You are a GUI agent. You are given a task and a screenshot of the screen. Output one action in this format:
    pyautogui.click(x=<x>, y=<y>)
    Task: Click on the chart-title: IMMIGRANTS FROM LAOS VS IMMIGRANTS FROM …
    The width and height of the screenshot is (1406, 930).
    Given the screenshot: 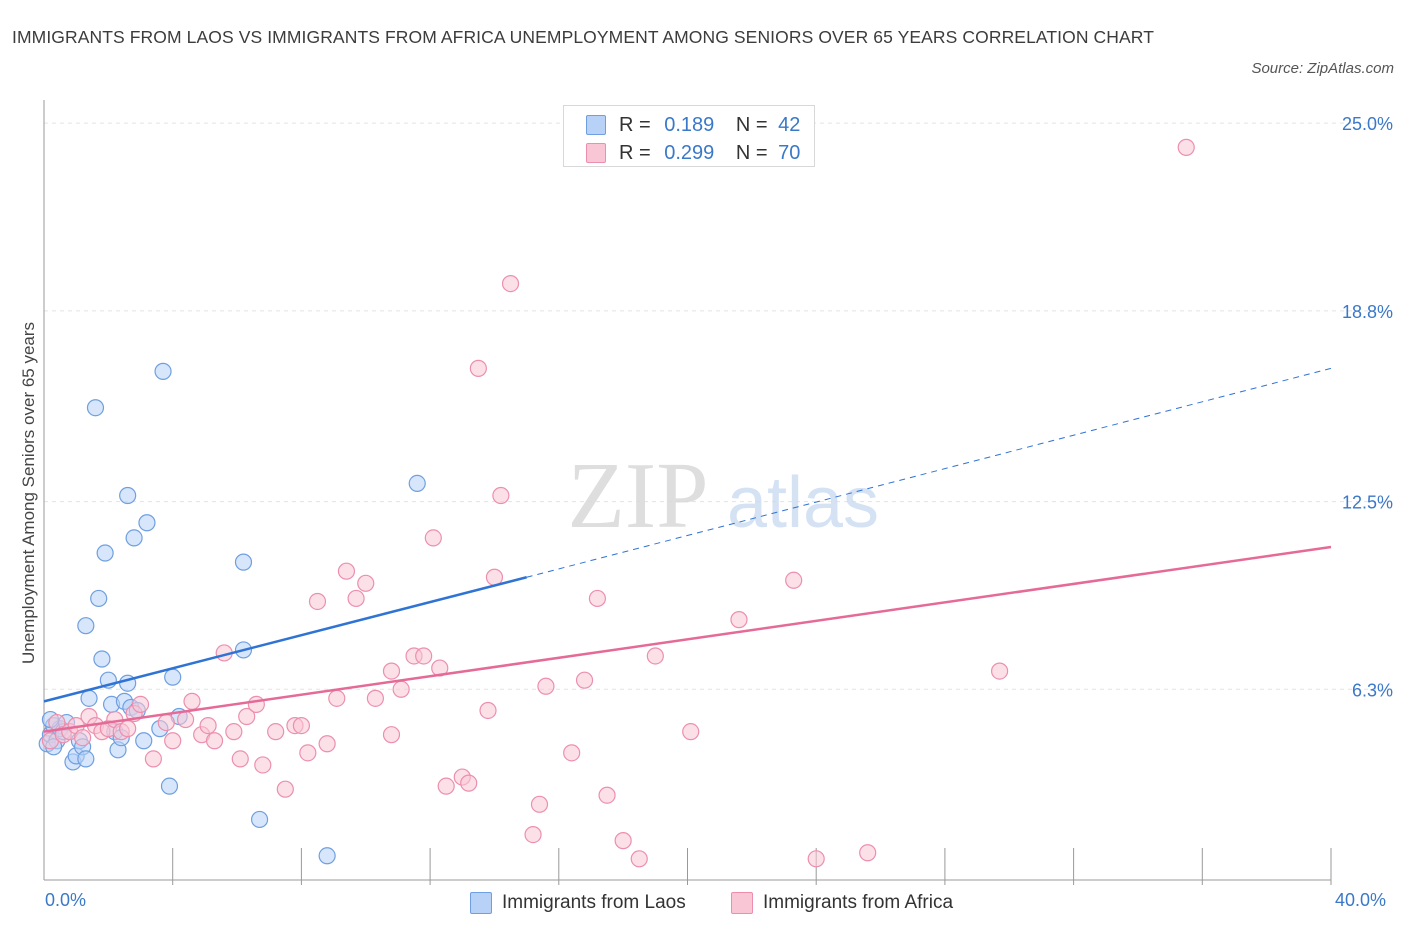 What is the action you would take?
    pyautogui.click(x=583, y=37)
    